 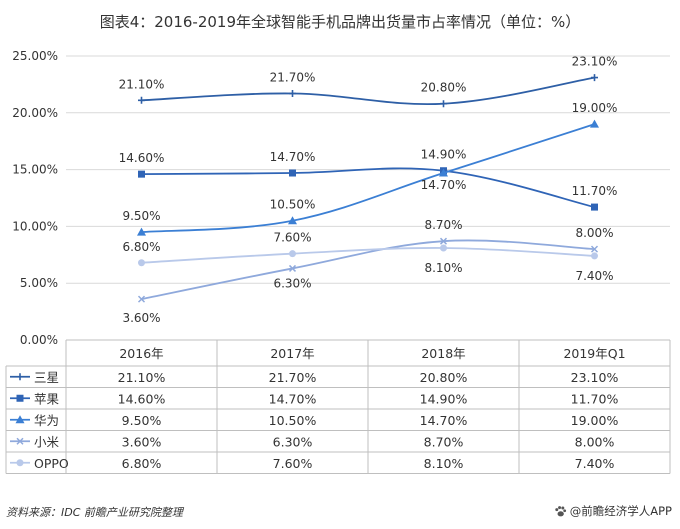 What do you see at coordinates (51, 463) in the screenshot?
I see `legend-label: OPPO` at bounding box center [51, 463].